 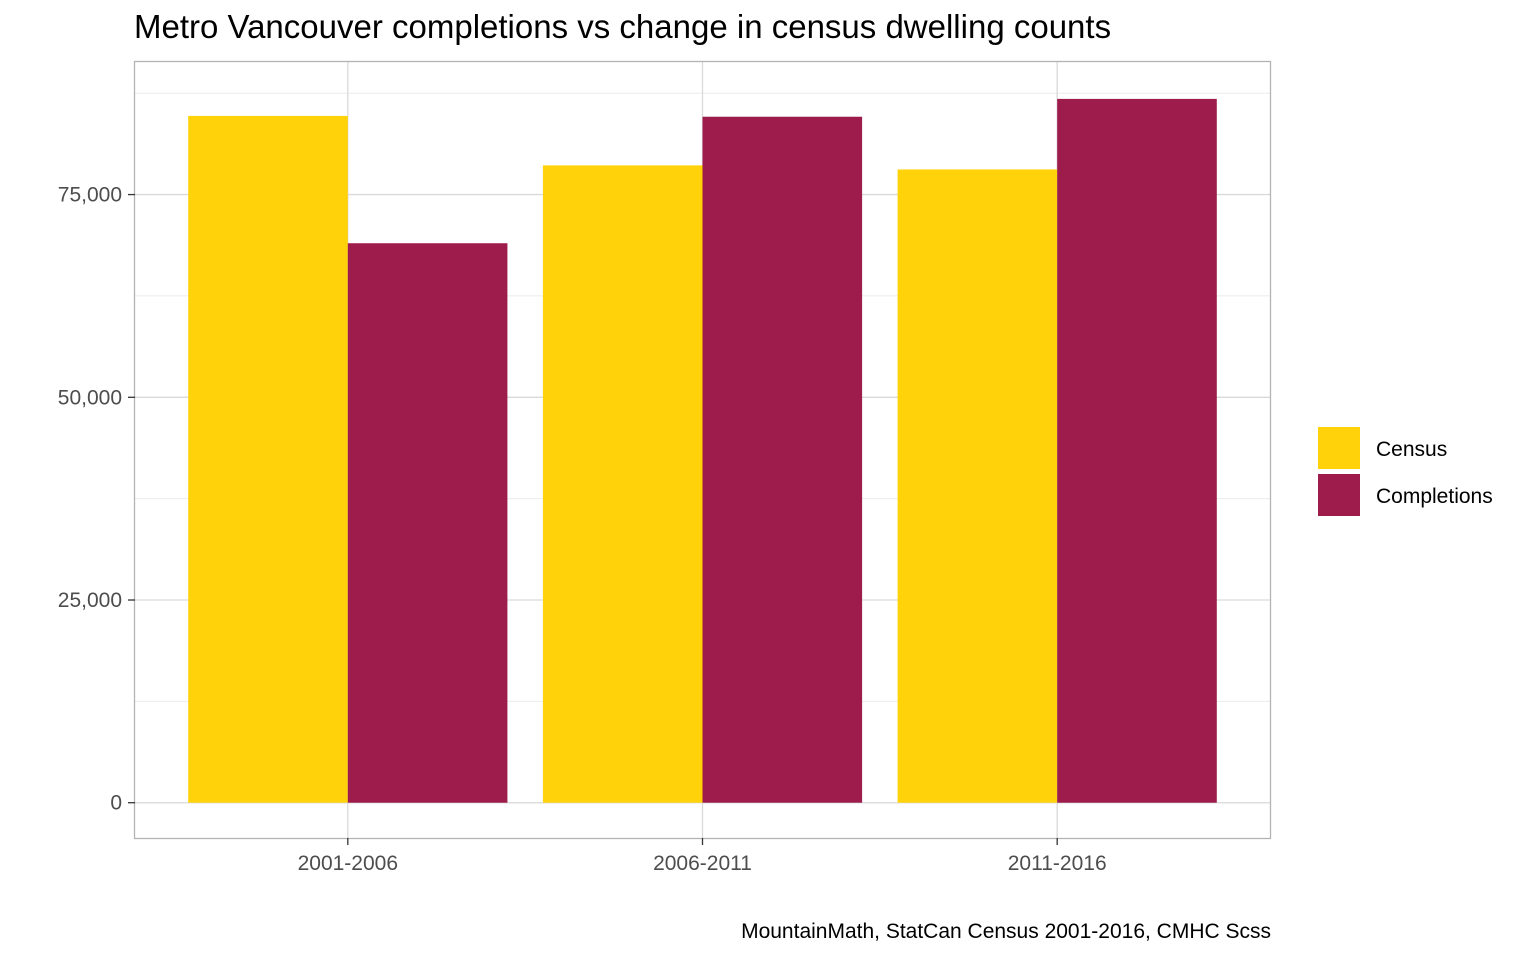 I want to click on x-axis: 2001-2006 2006-2011 2011-2016, so click(x=702, y=856).